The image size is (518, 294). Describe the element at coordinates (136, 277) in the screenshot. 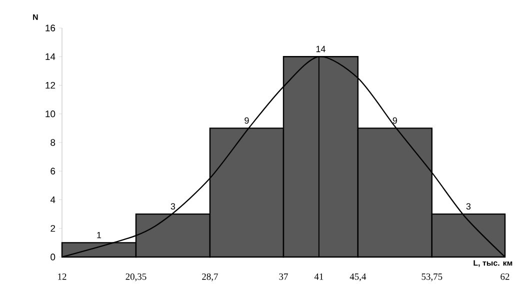

I see `x-tick-label: 20,35` at that location.